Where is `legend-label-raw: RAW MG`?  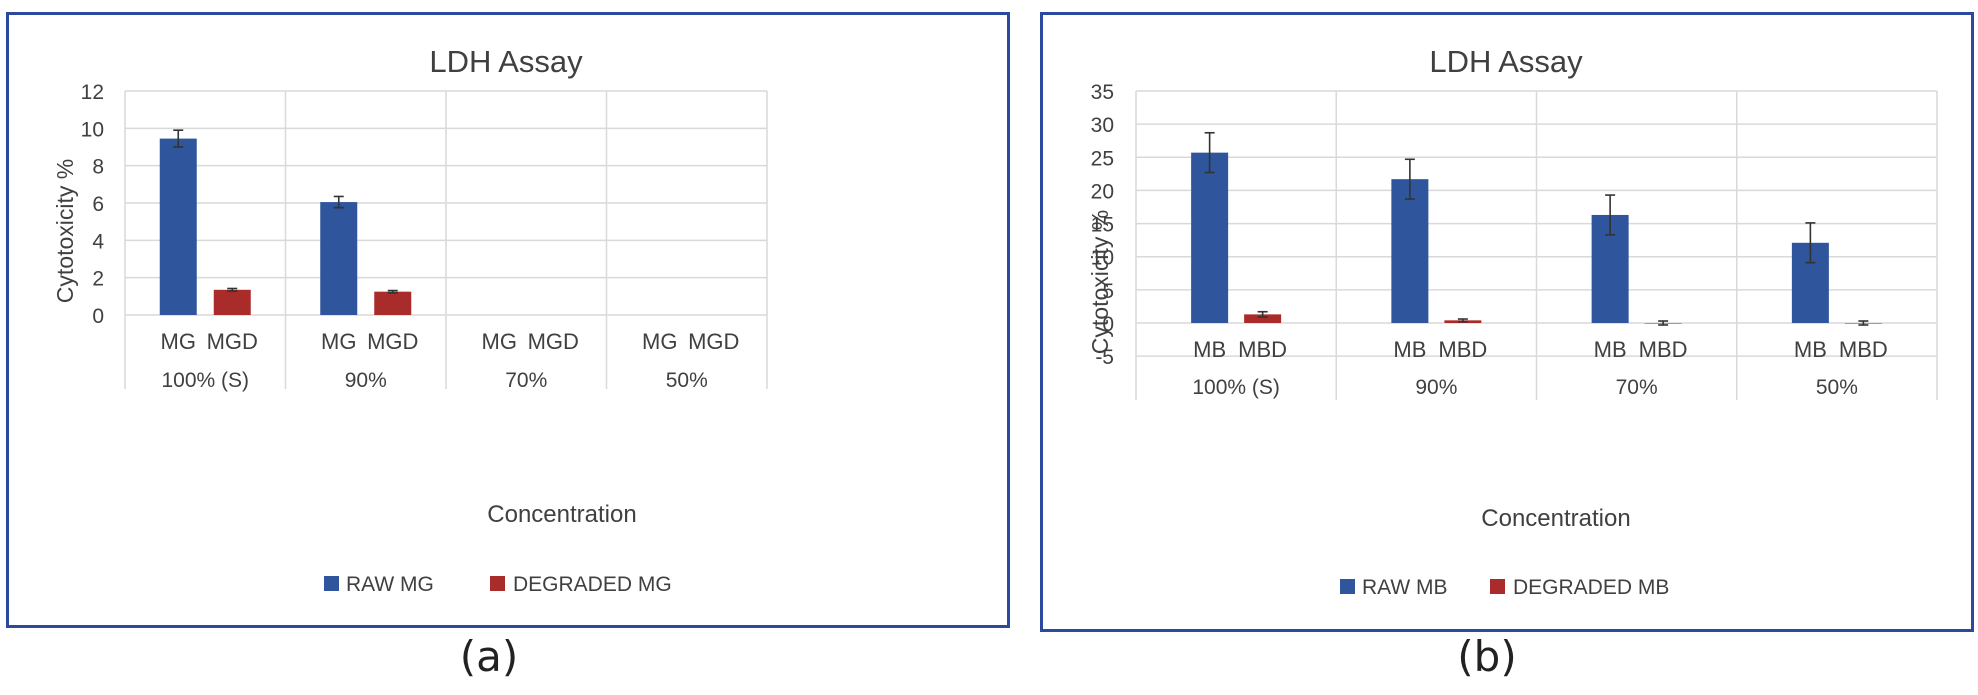
legend-label-raw: RAW MG is located at coordinates (390, 584).